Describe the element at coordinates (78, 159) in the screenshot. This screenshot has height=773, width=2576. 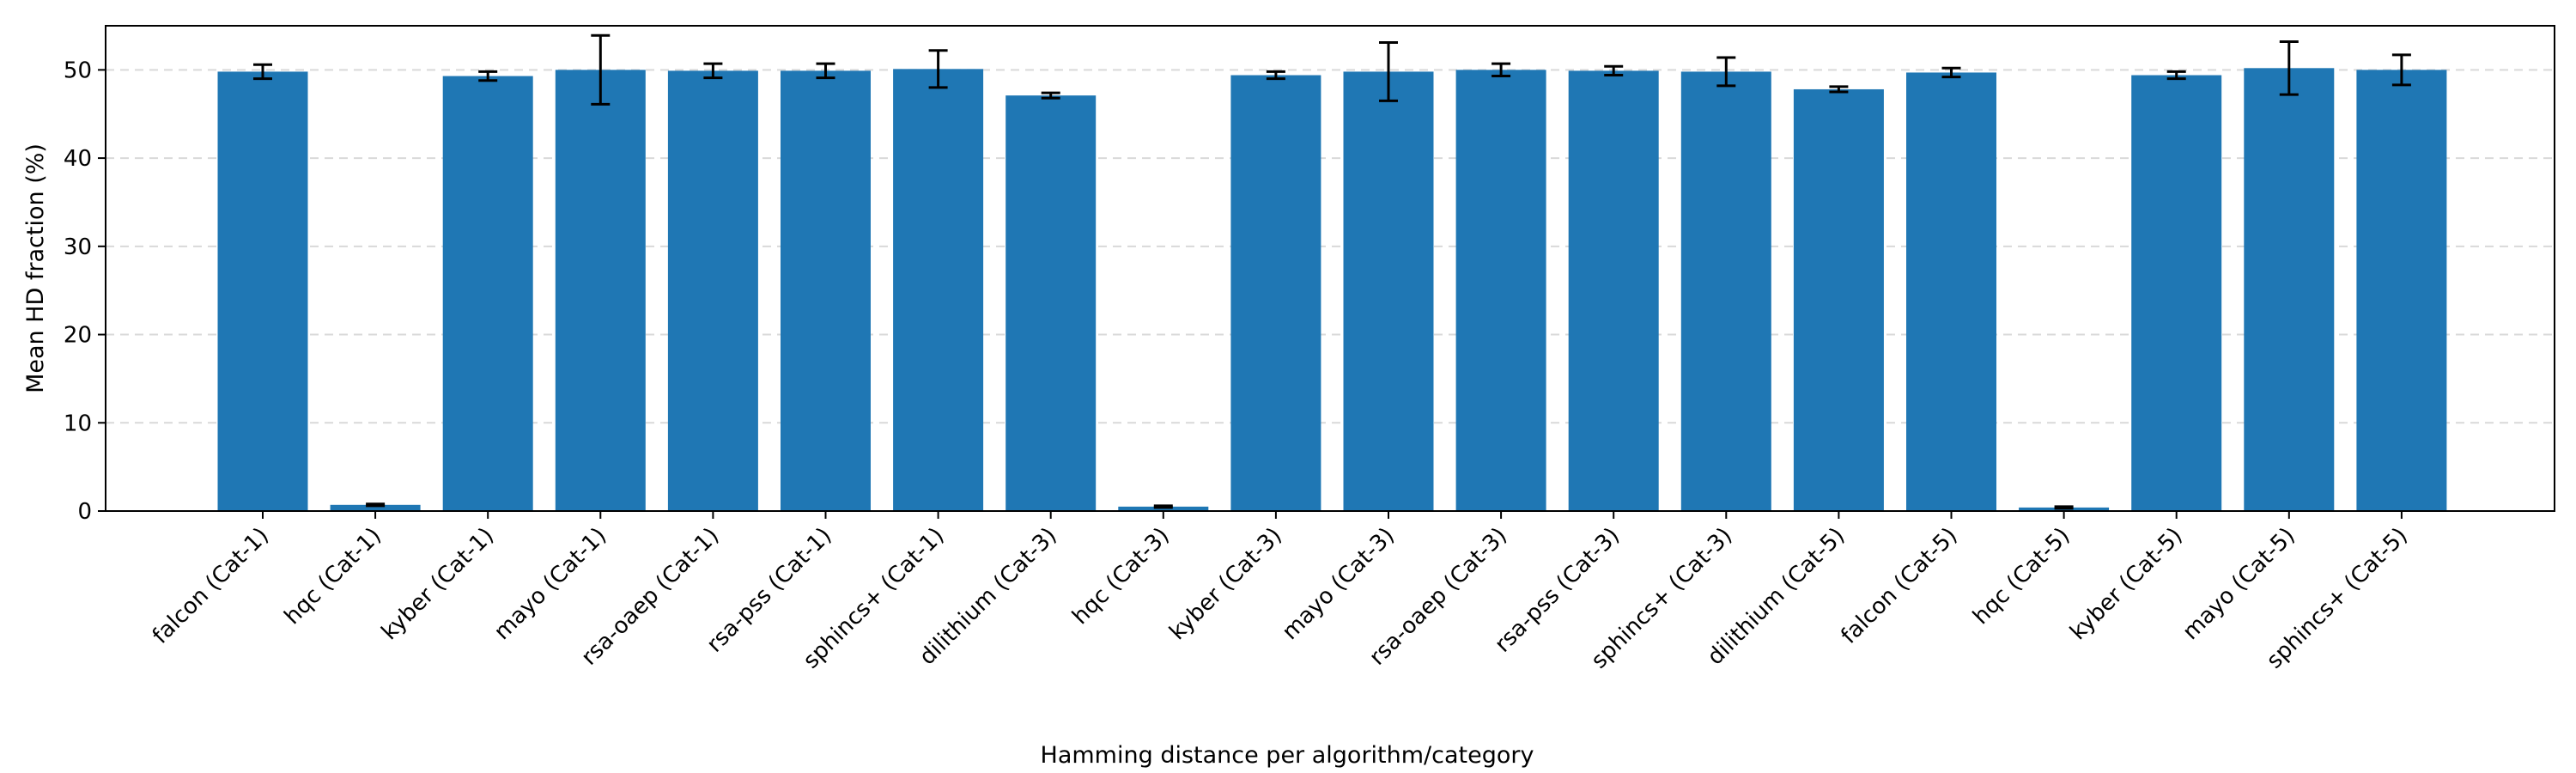
I see `y-tick-label: 40` at that location.